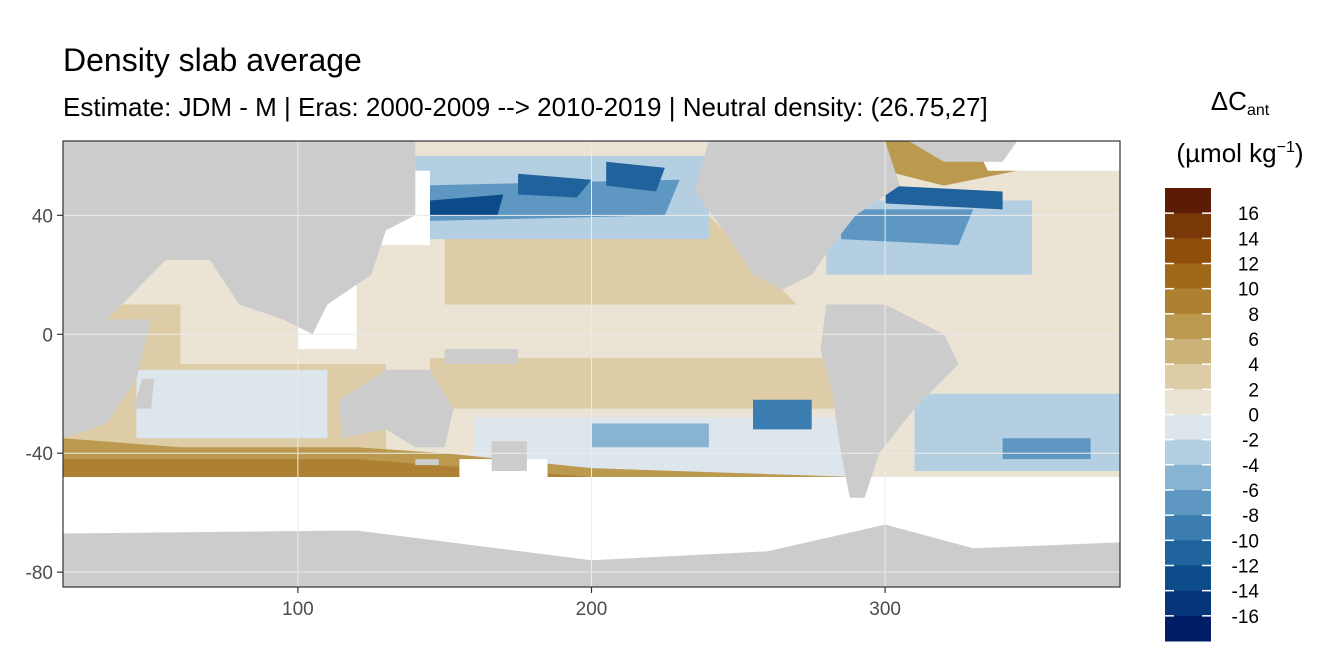 The image size is (1344, 672). Describe the element at coordinates (1245, 617) in the screenshot. I see `legend-label: -16` at that location.